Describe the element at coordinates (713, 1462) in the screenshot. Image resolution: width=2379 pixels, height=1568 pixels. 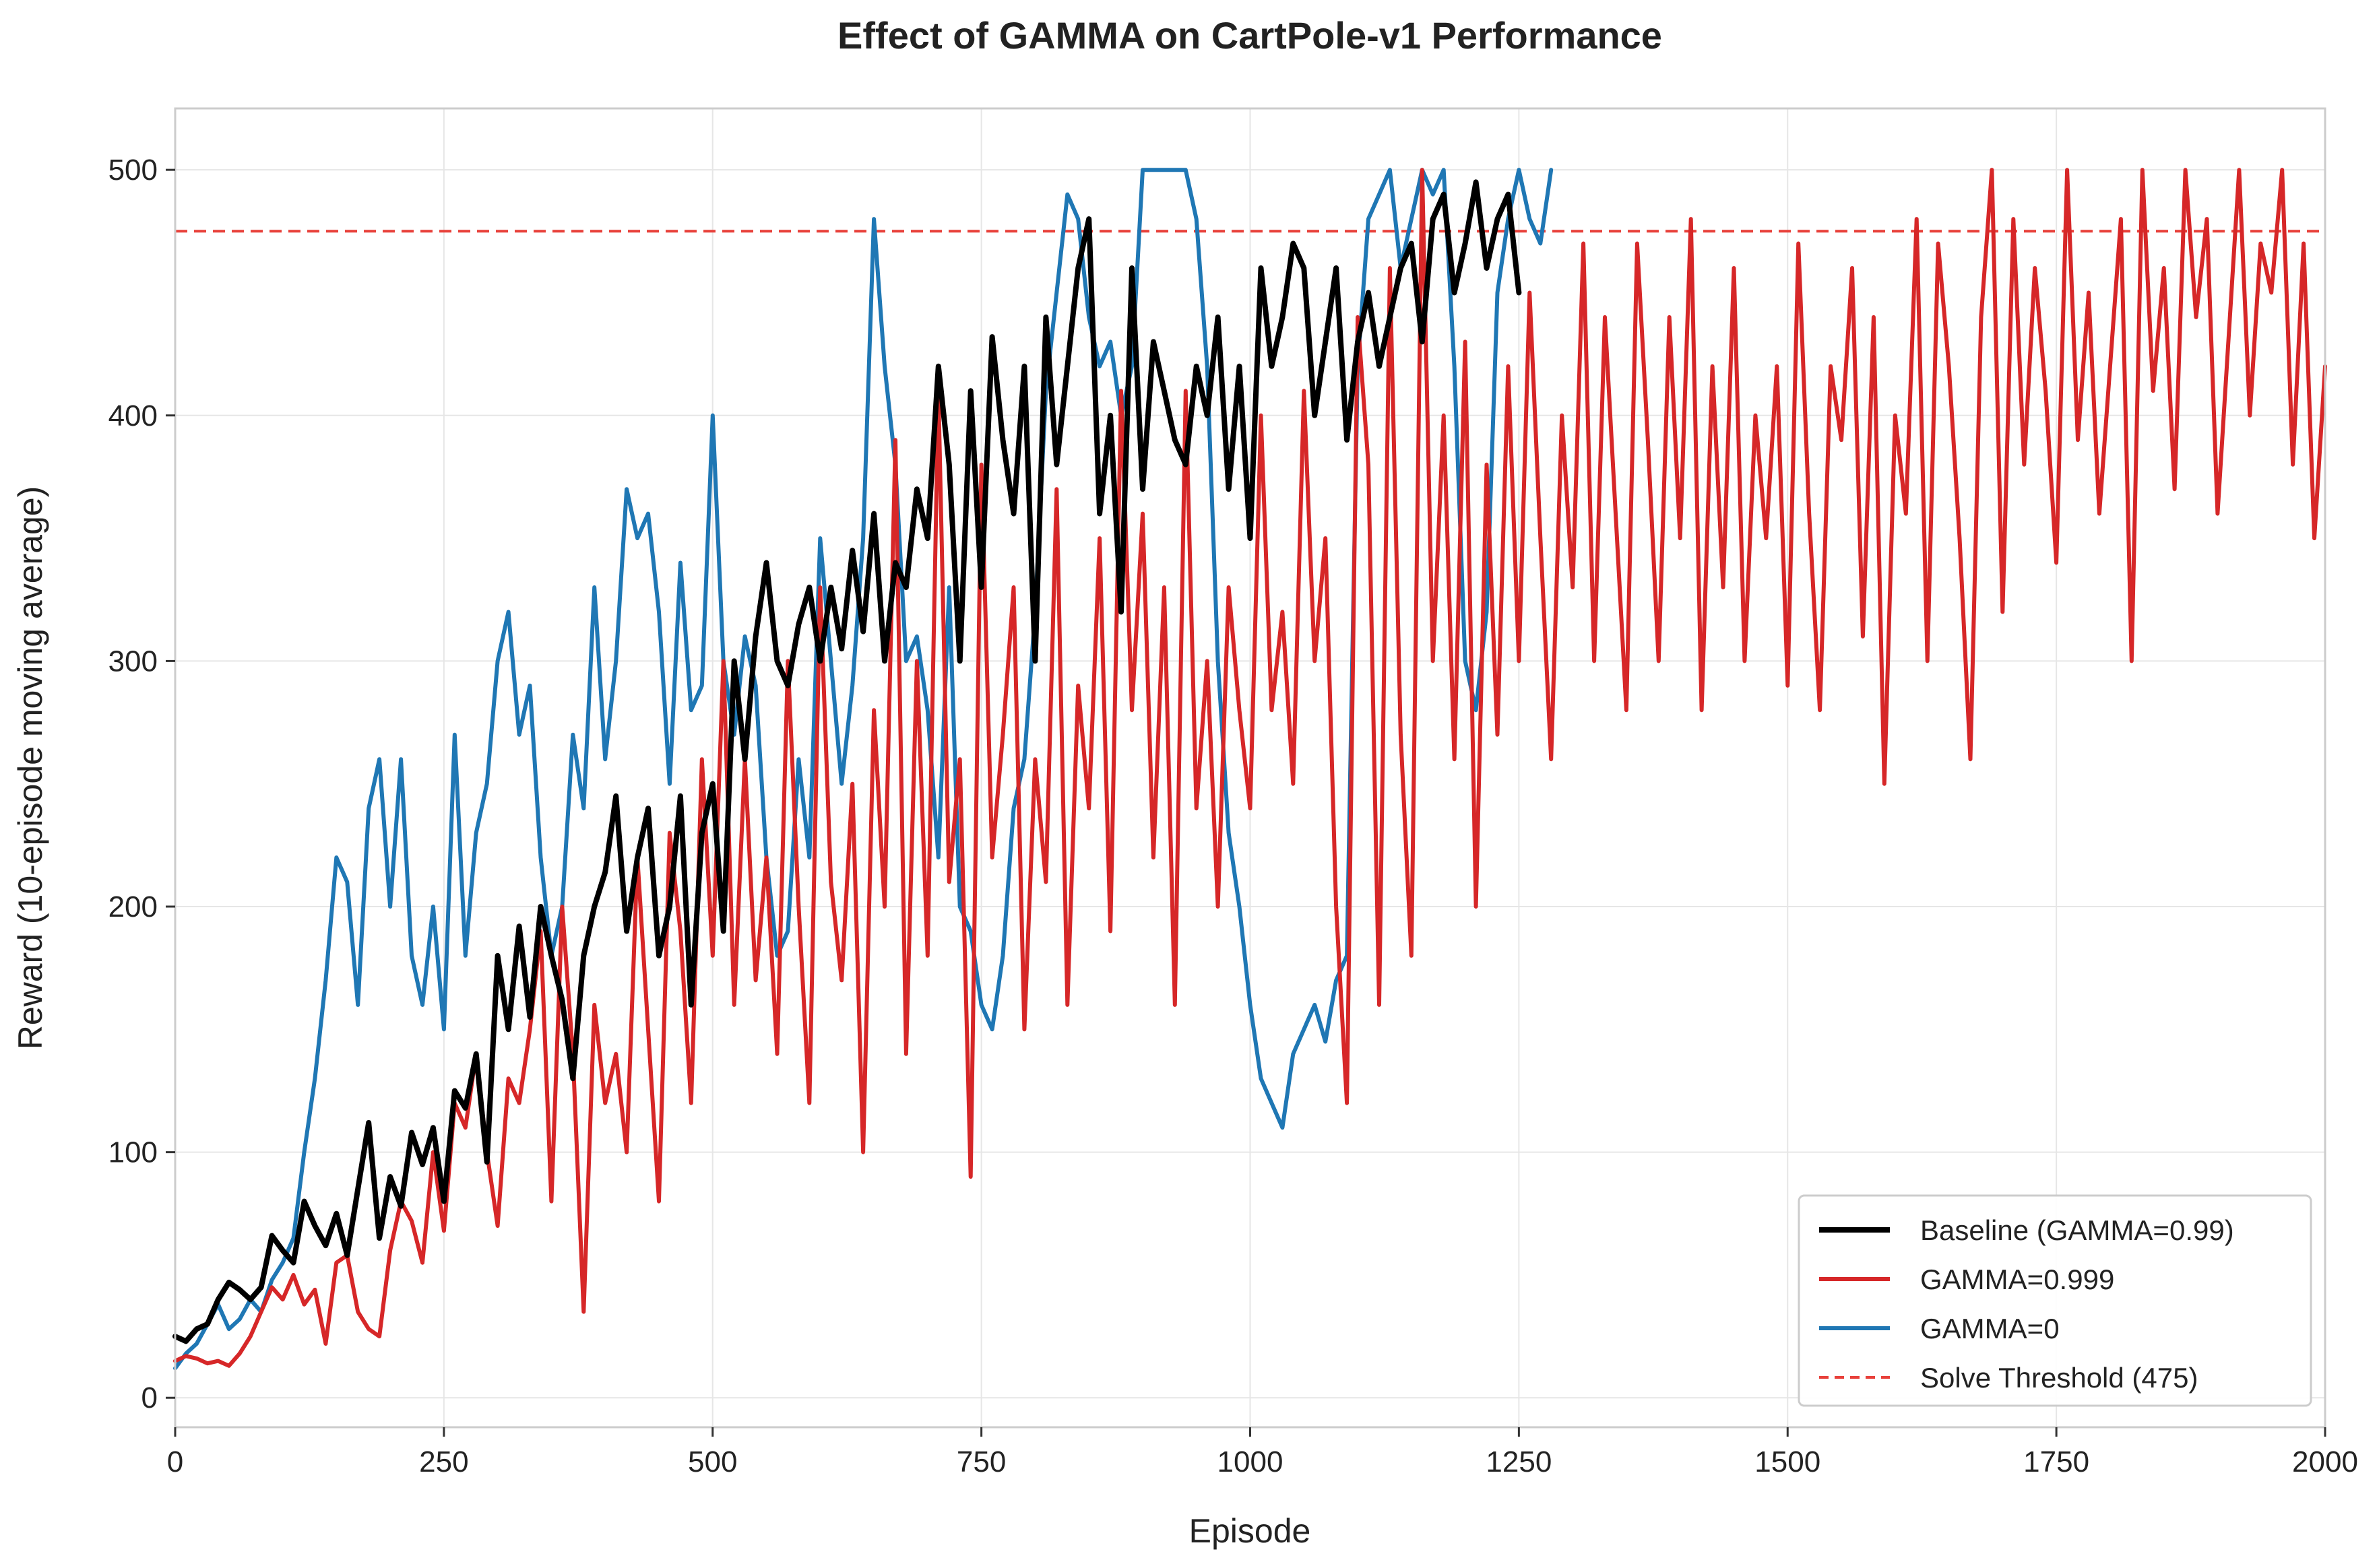
I see `x-tick-label: 500` at that location.